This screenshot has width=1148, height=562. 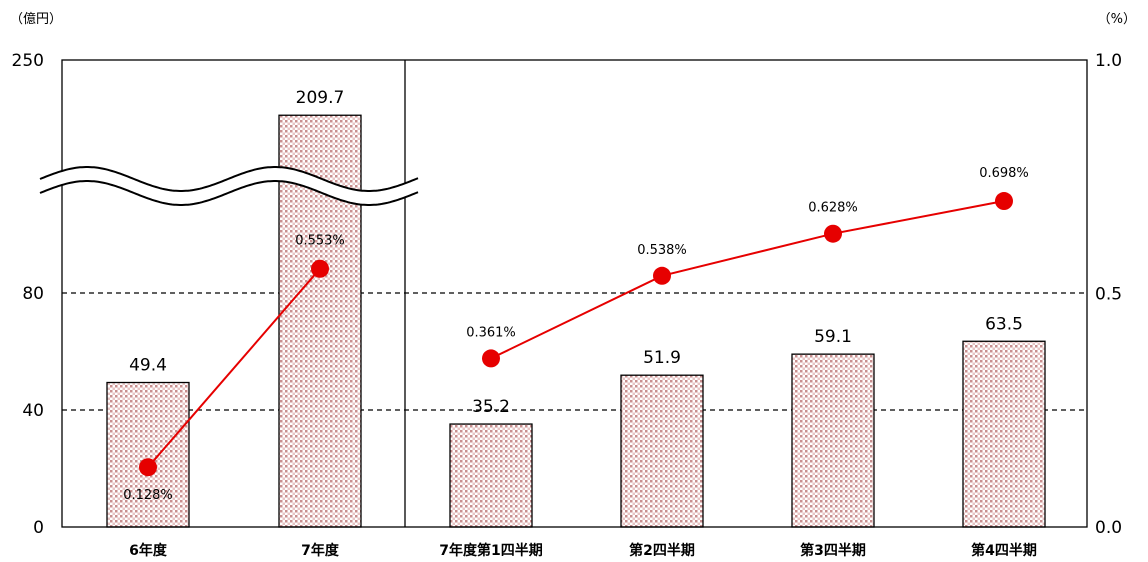 I want to click on y-left-tick-label: 250, so click(x=28, y=61).